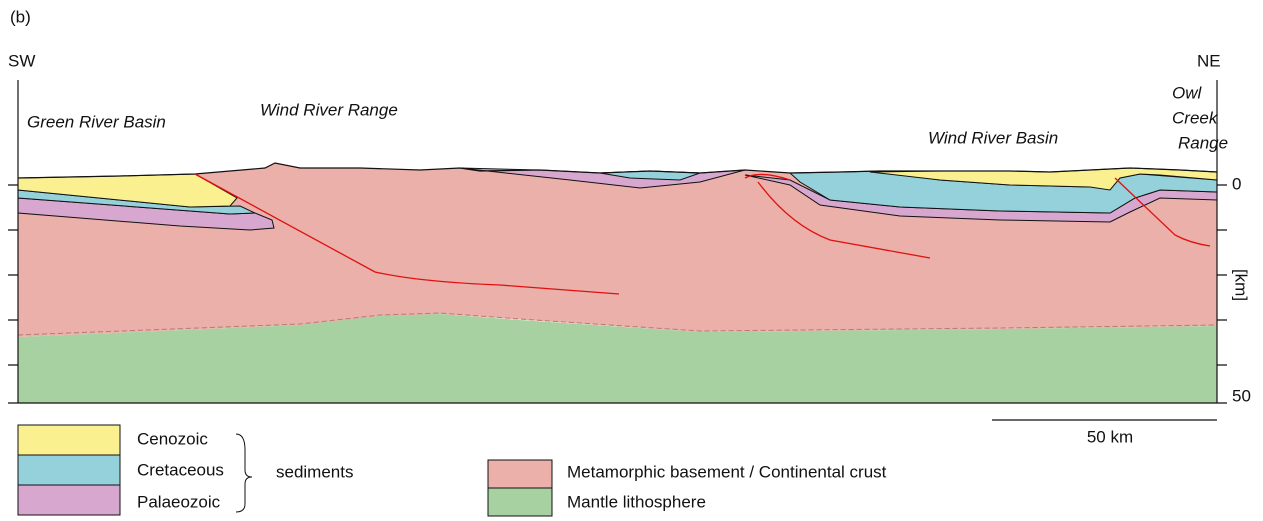  I want to click on region-label: Owl, so click(1187, 92).